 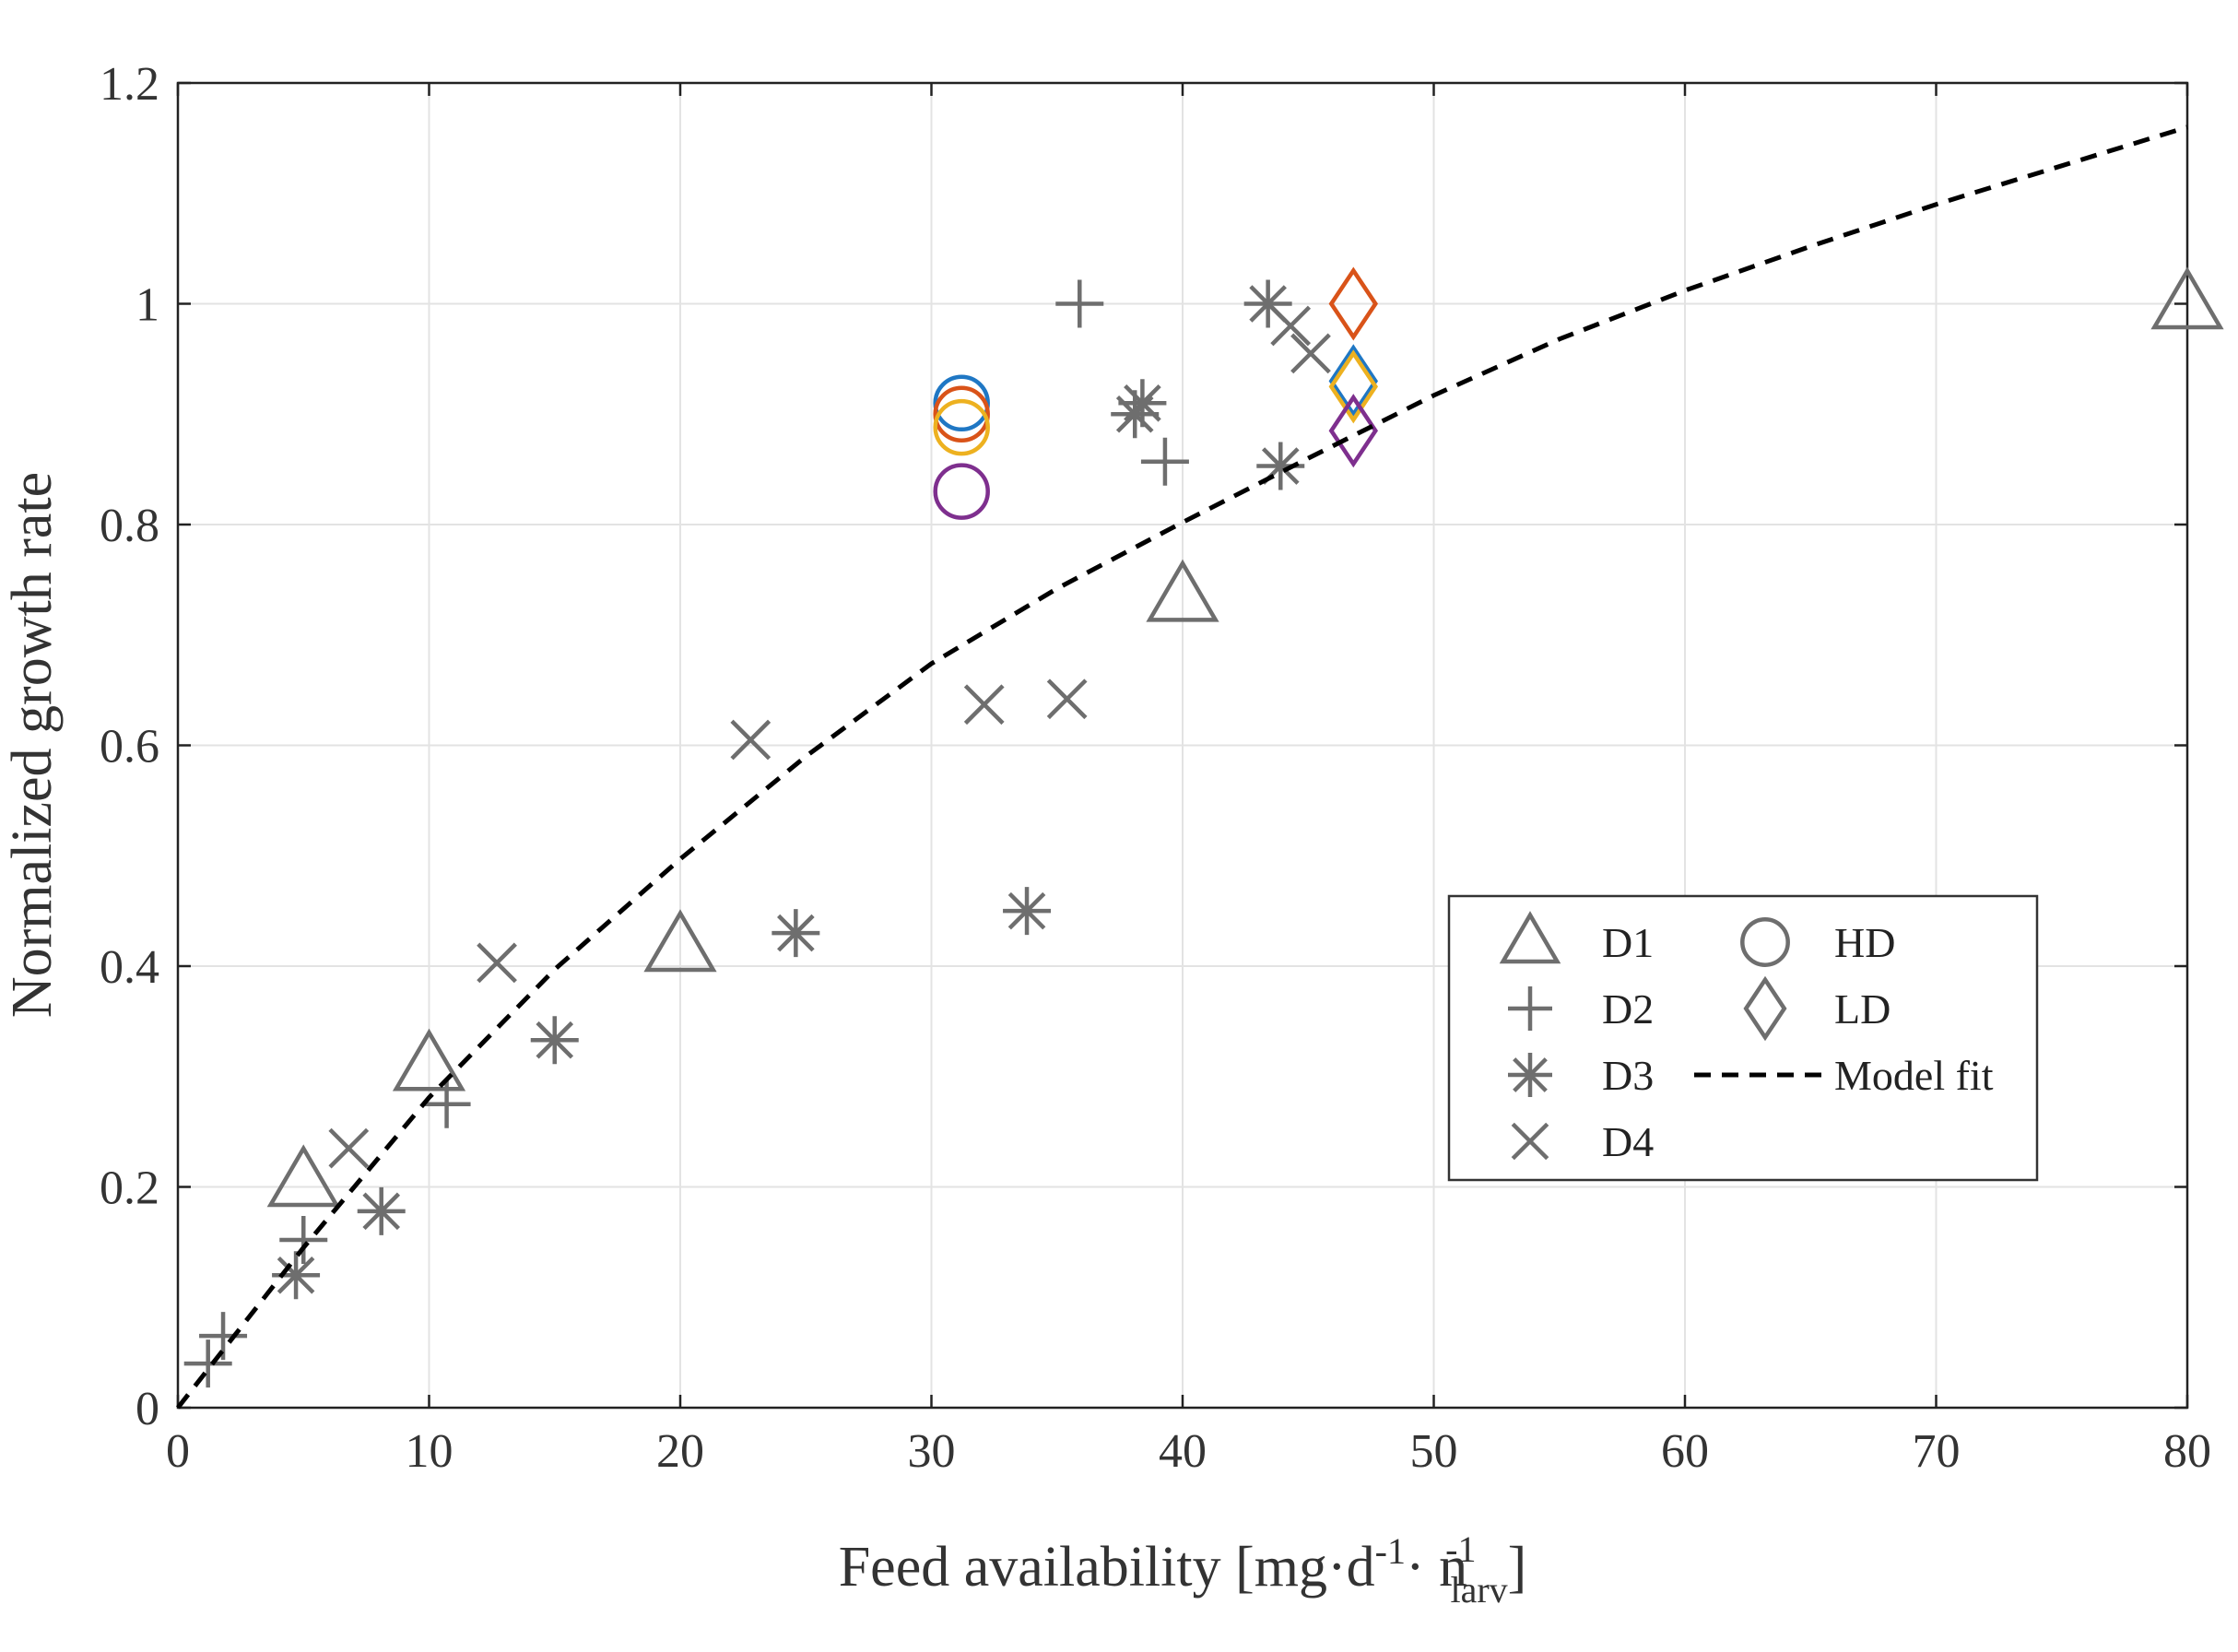 I want to click on y-tick-label: 0.2, so click(x=129, y=1188).